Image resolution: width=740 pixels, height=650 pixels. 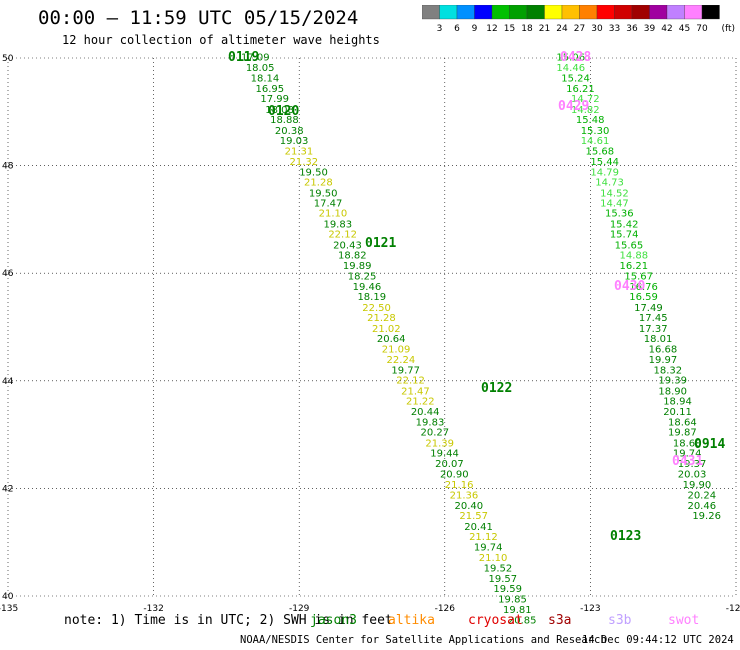 I want to click on swh-point-label: 14.61, so click(x=595, y=141).